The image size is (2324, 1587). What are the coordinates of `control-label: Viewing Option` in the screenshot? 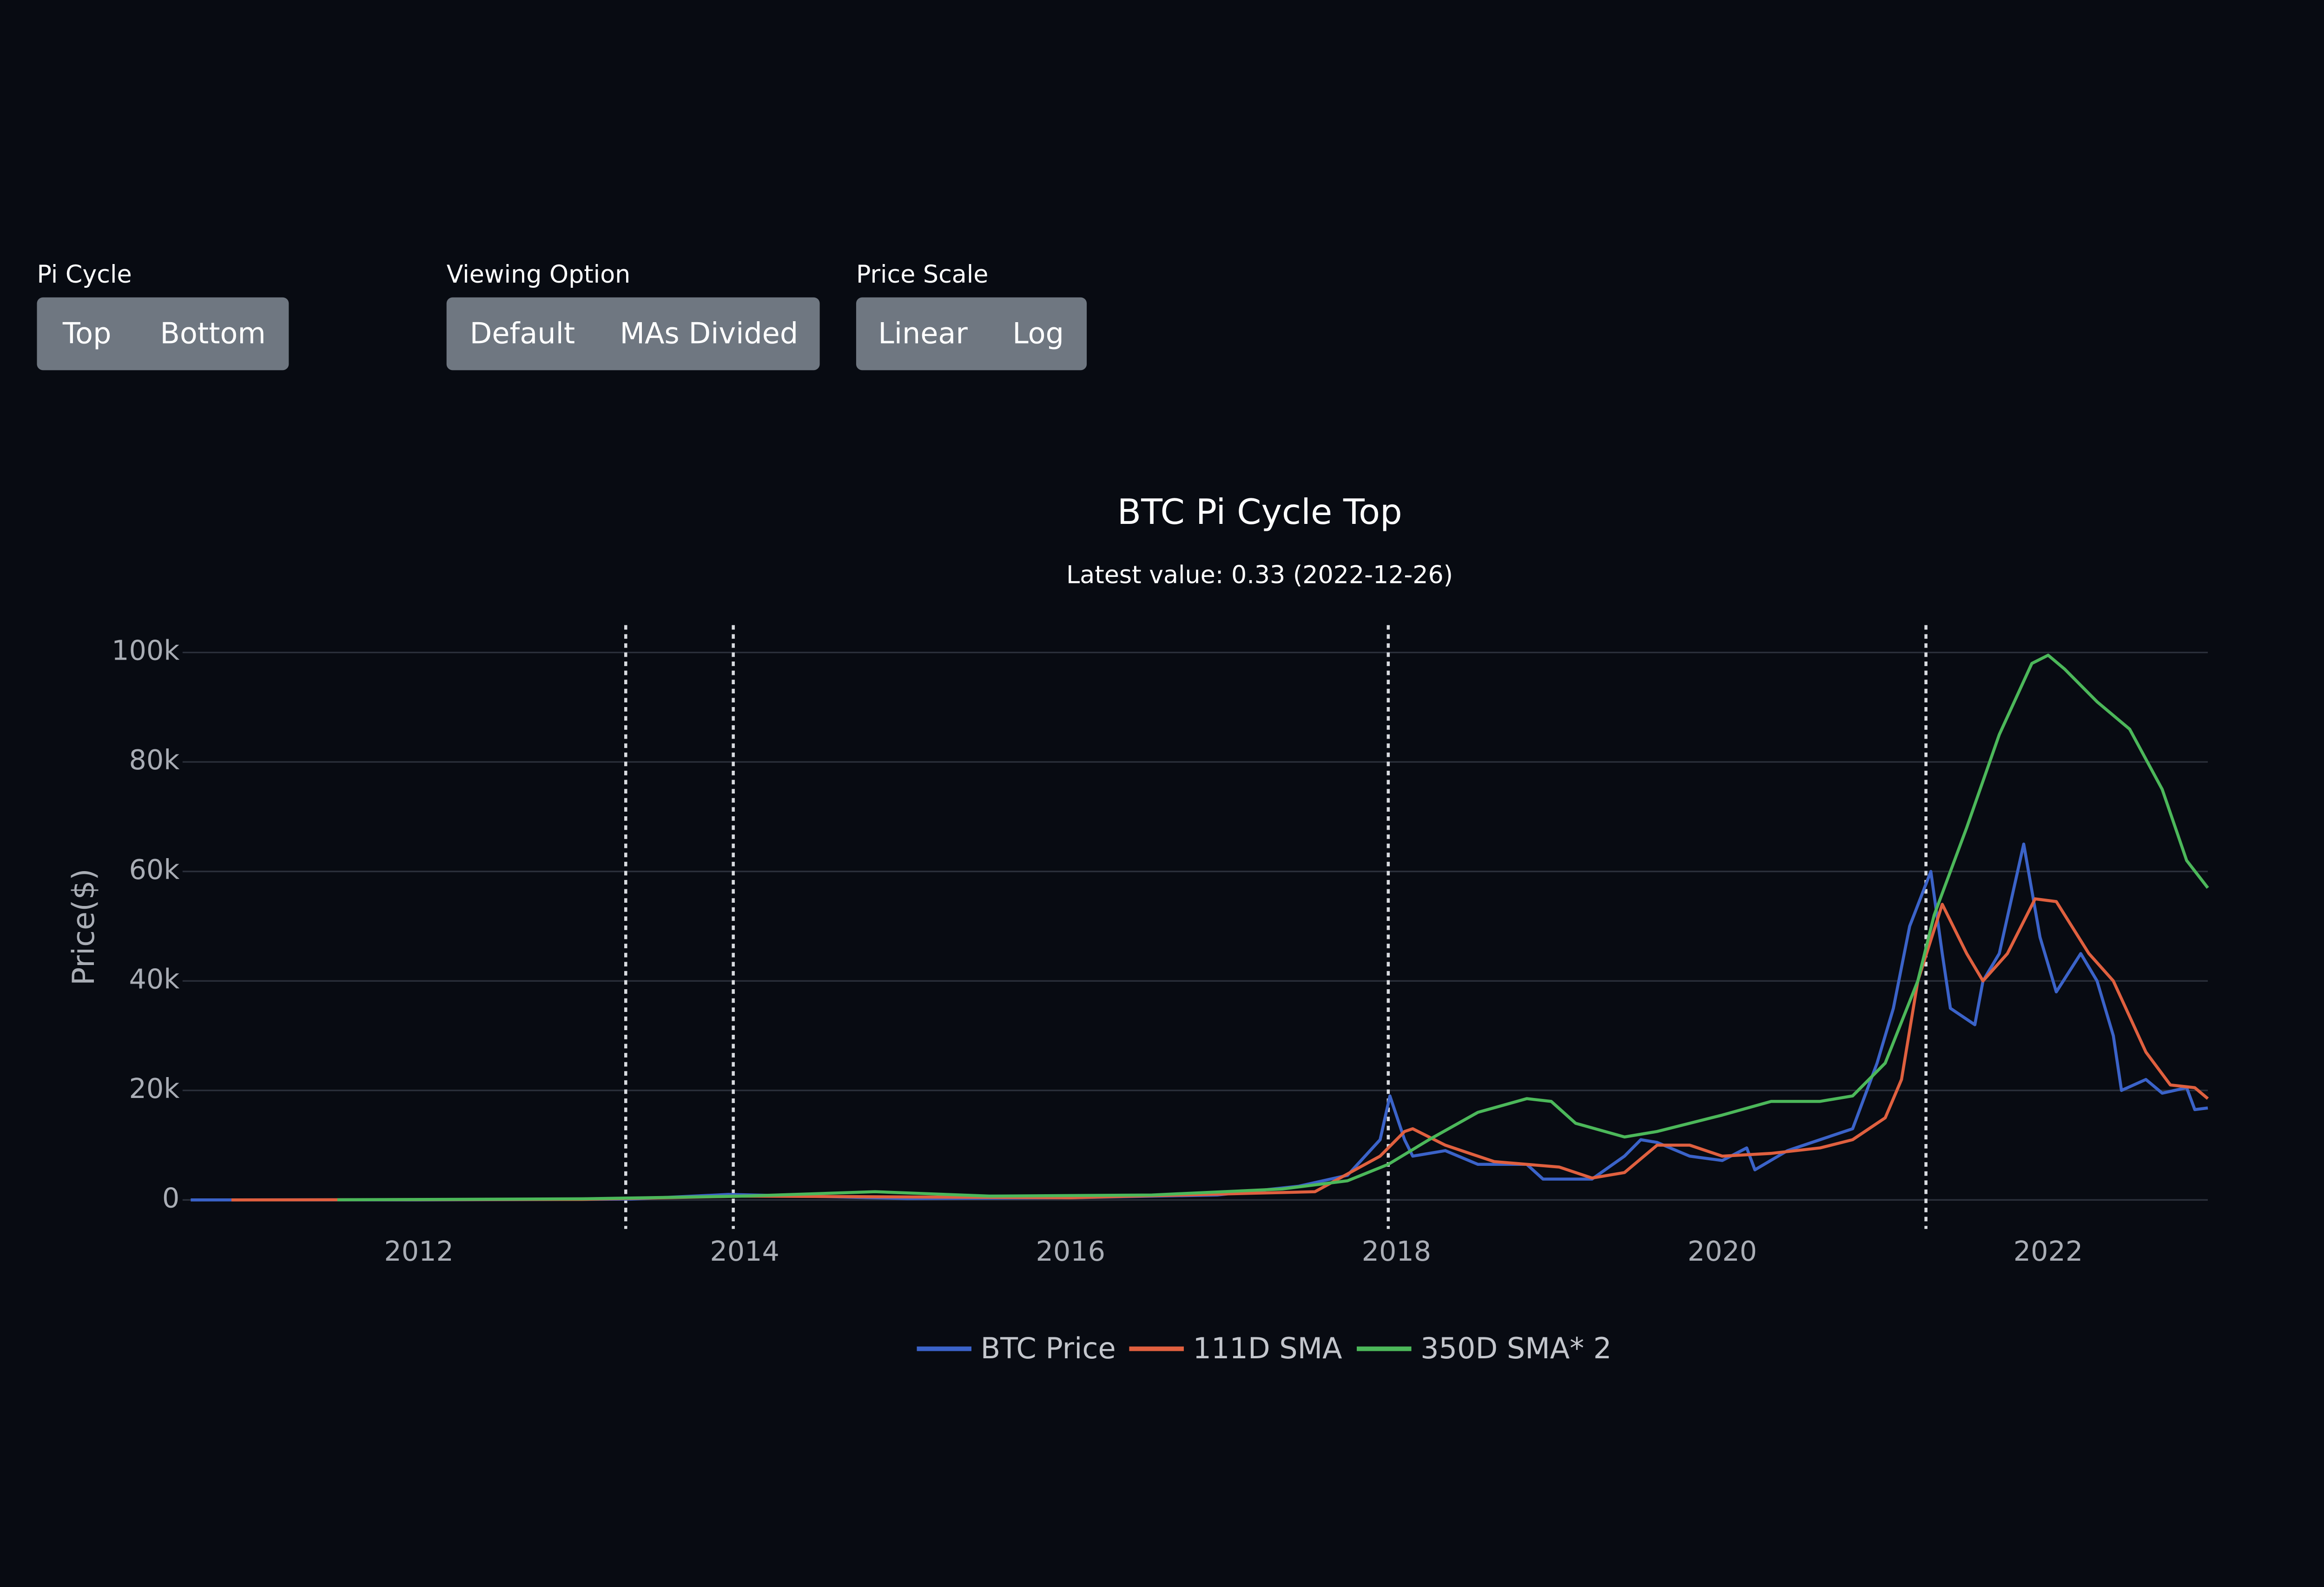 It's located at (539, 275).